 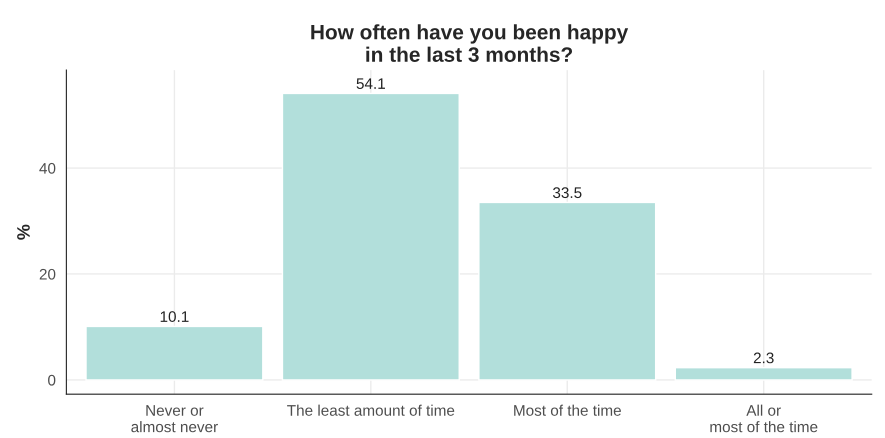 I want to click on data-label: 54.1, so click(x=370, y=83).